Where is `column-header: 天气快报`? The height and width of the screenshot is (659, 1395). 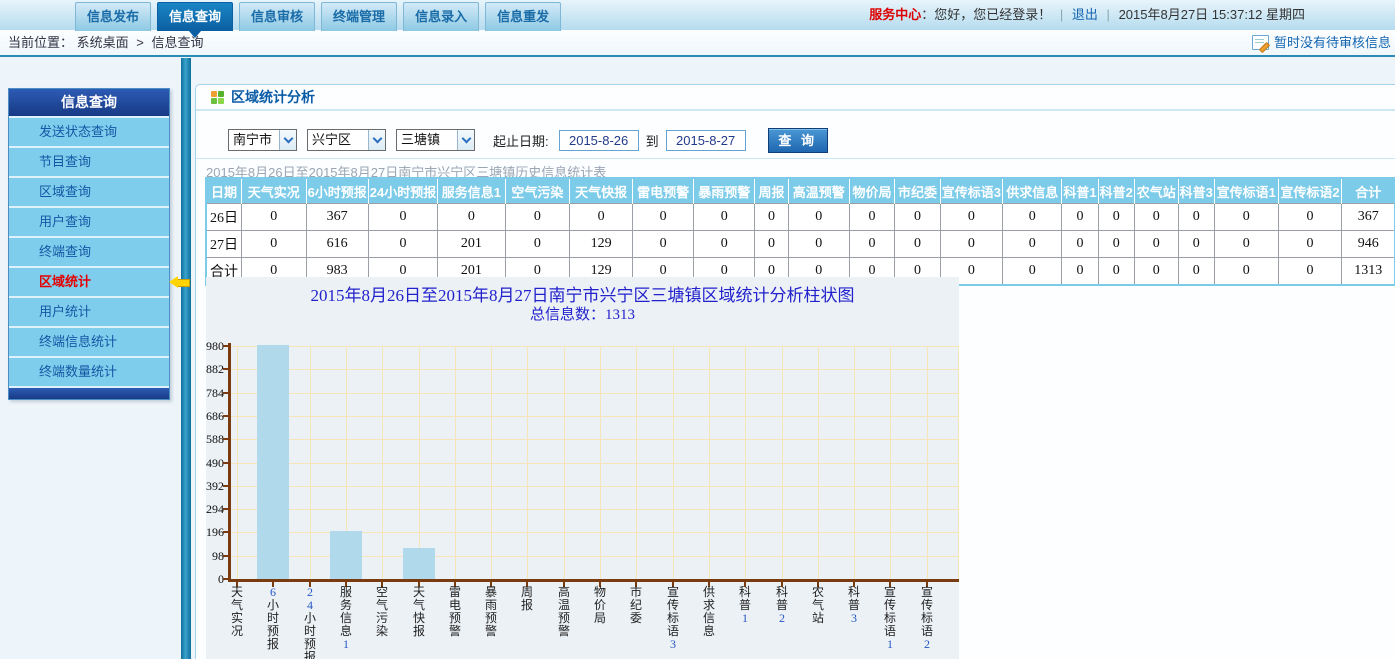
column-header: 天气快报 is located at coordinates (601, 191).